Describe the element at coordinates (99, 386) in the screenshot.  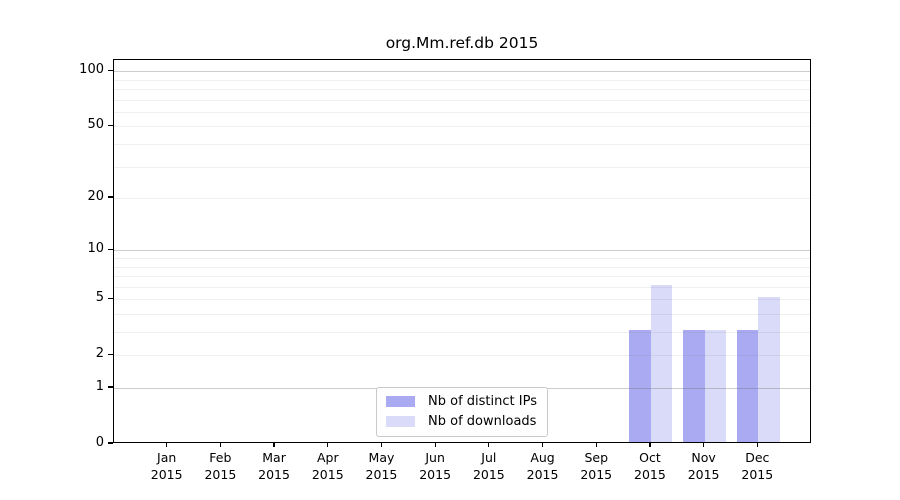
I see `y-tick-label-1: 1` at that location.